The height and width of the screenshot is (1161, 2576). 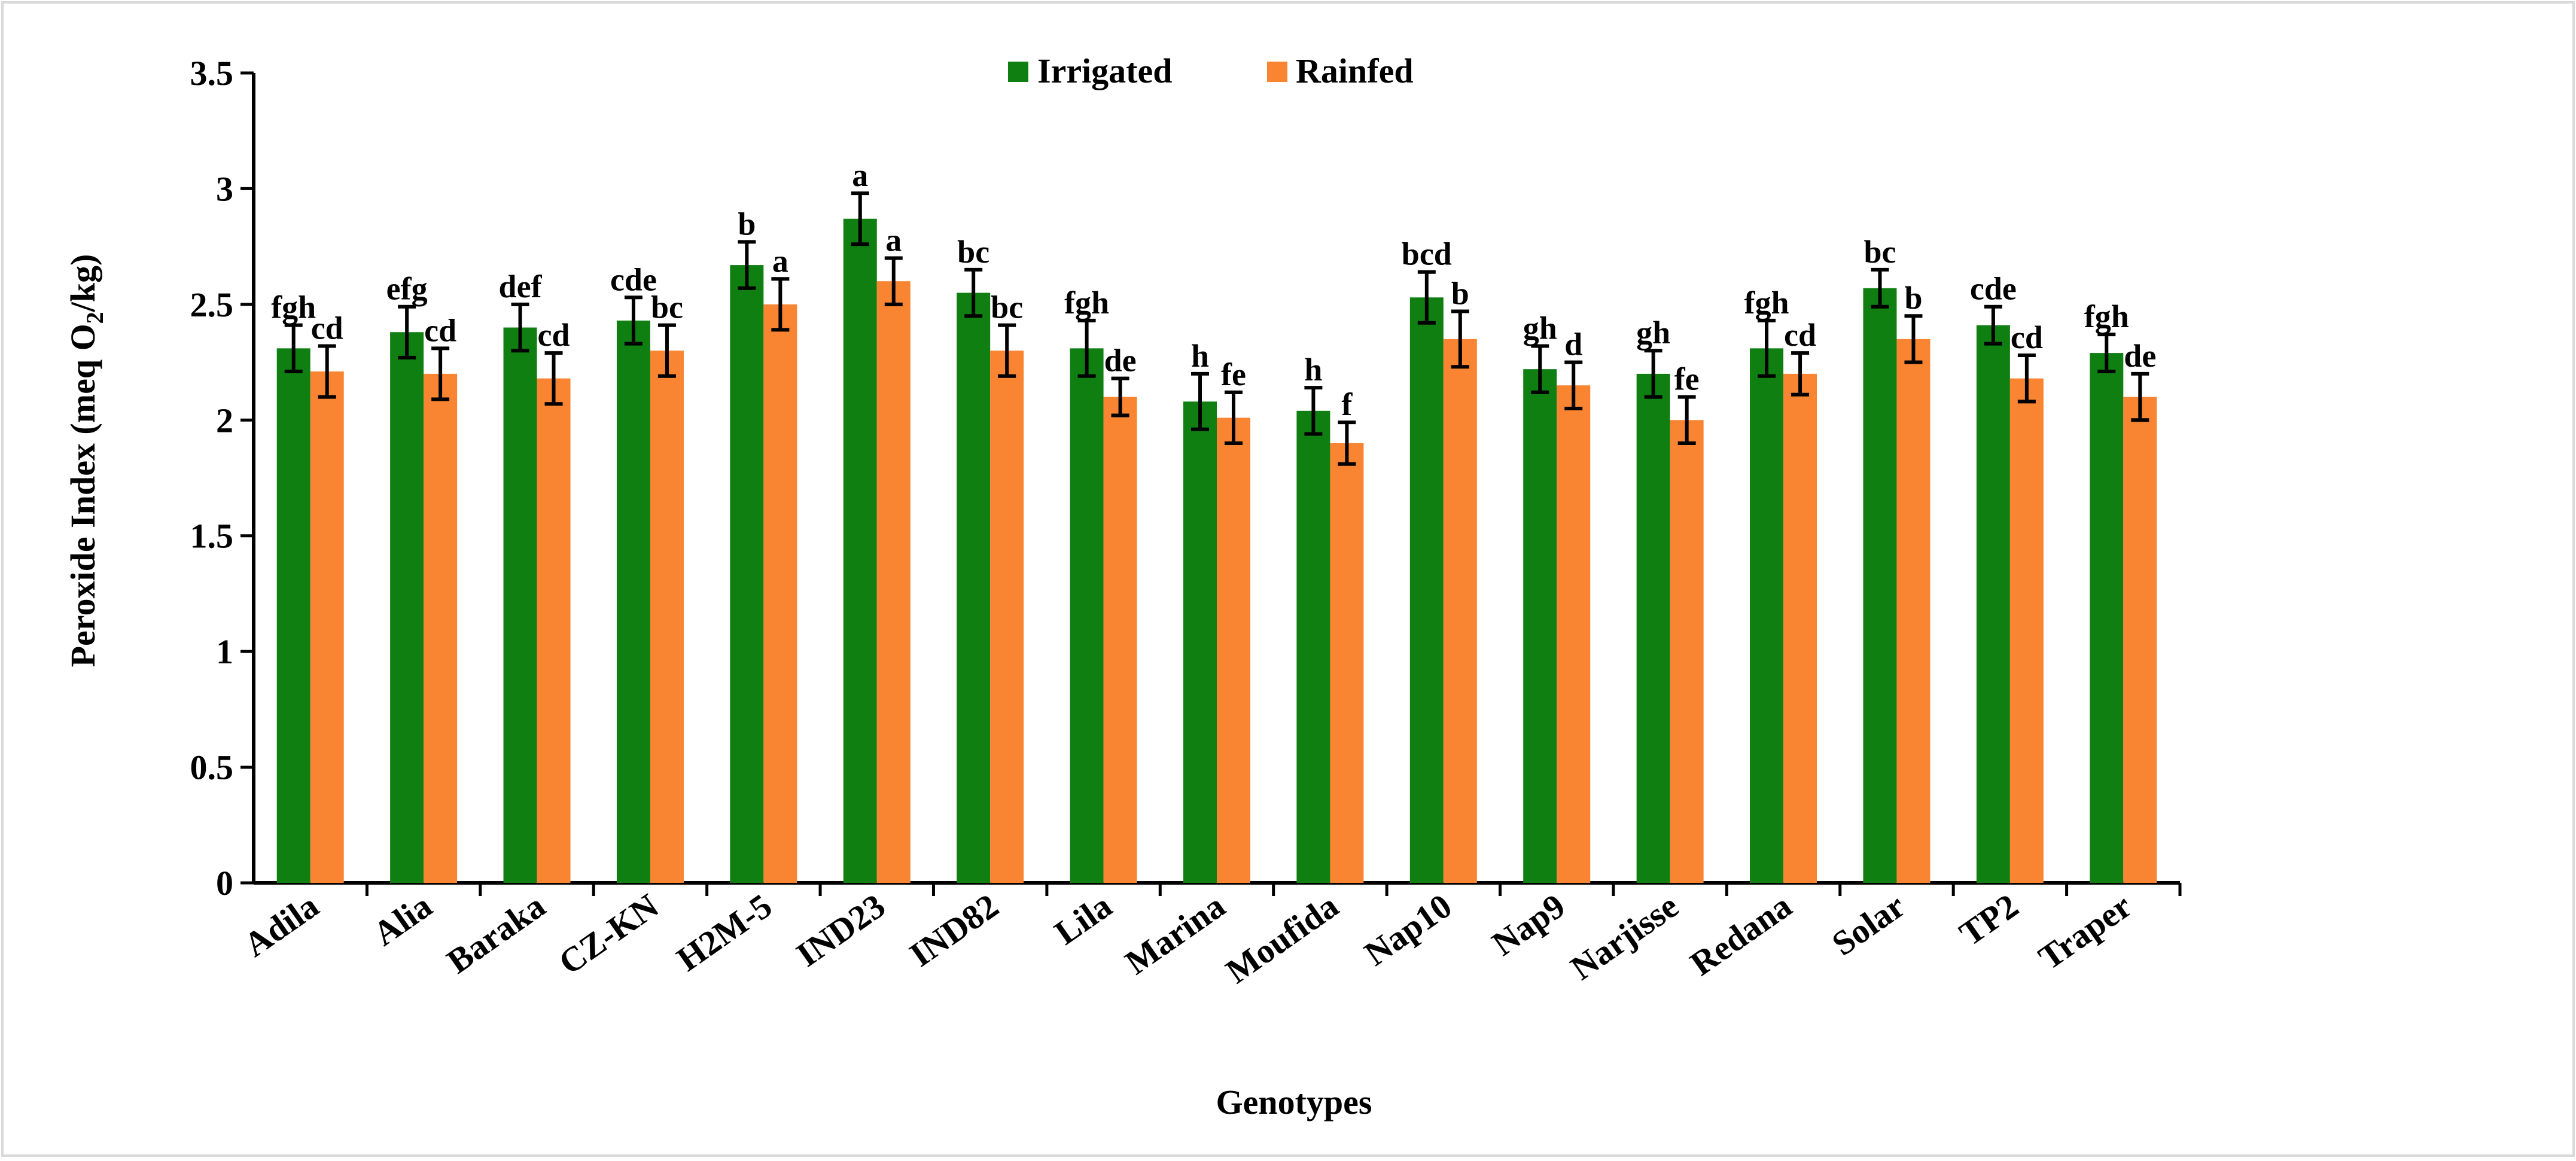 I want to click on bar-irrigated-cz-kn, so click(x=633, y=601).